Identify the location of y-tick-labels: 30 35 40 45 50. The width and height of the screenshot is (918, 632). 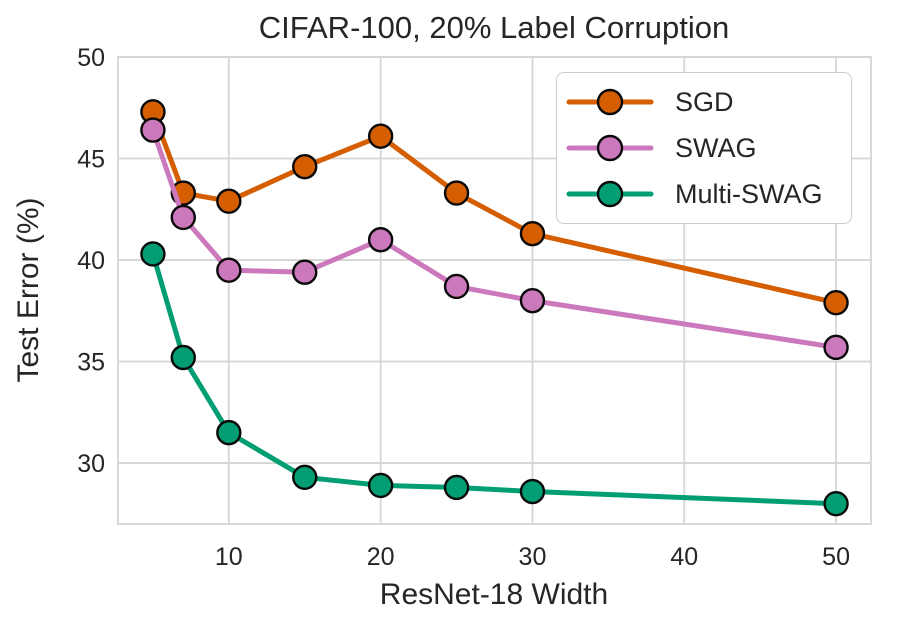
(91, 261).